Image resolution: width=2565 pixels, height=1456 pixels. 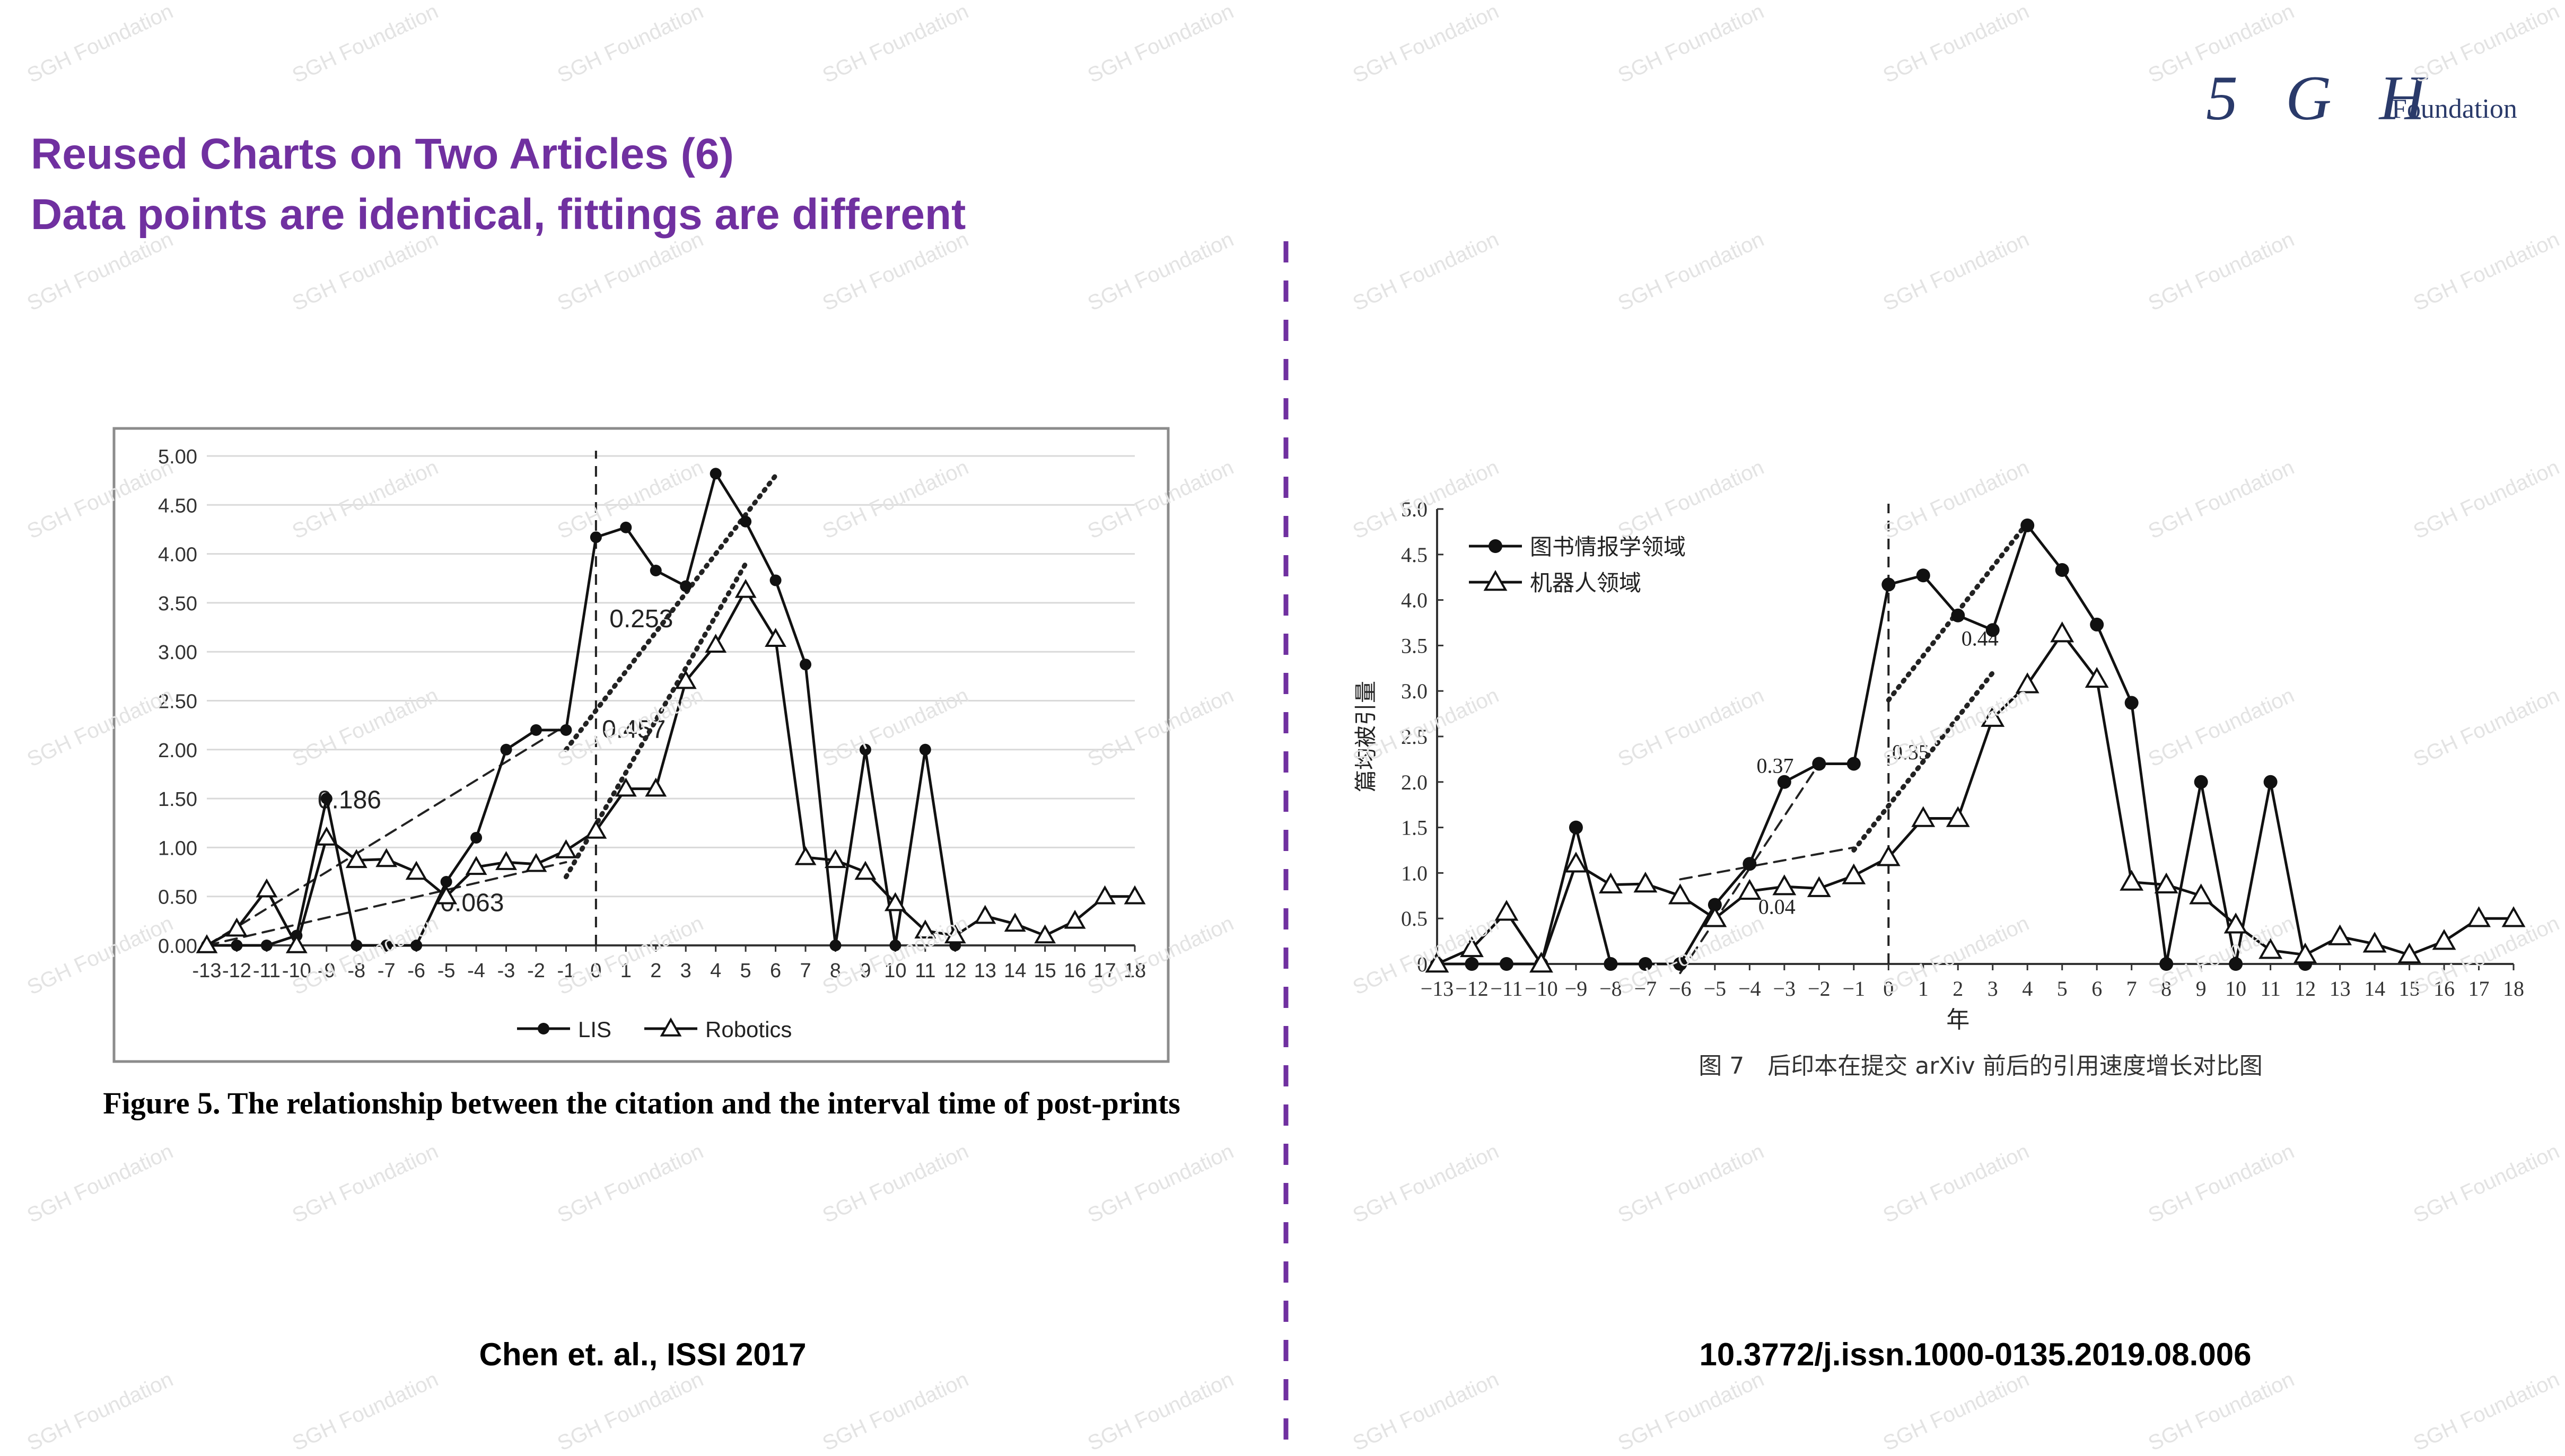 I want to click on left-chart-legend-label: LIS, so click(x=595, y=1029).